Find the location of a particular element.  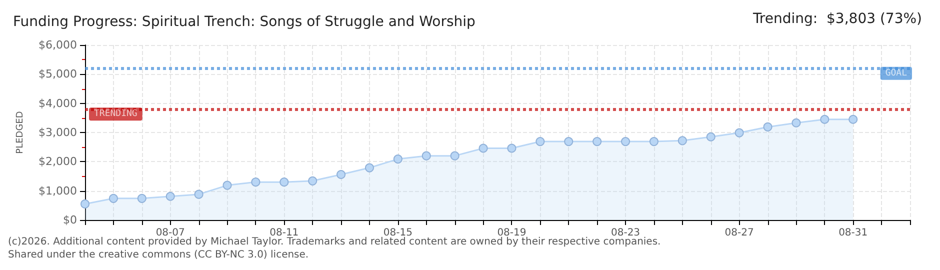

x-tick-label: 08-23 is located at coordinates (625, 233).